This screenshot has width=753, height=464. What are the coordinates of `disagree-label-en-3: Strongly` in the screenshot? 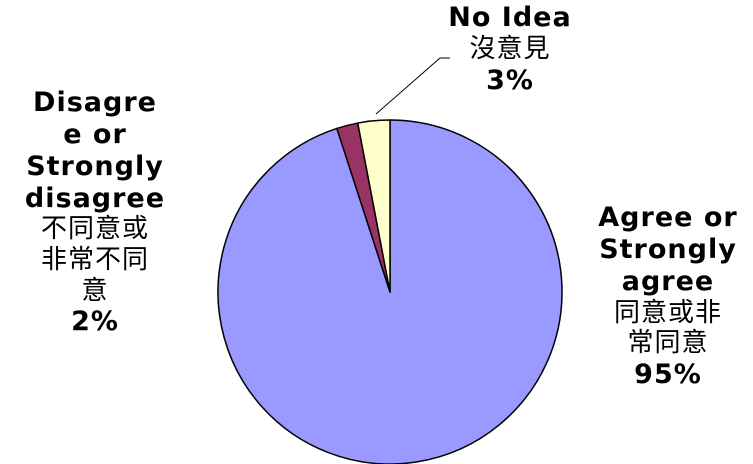 It's located at (95, 166).